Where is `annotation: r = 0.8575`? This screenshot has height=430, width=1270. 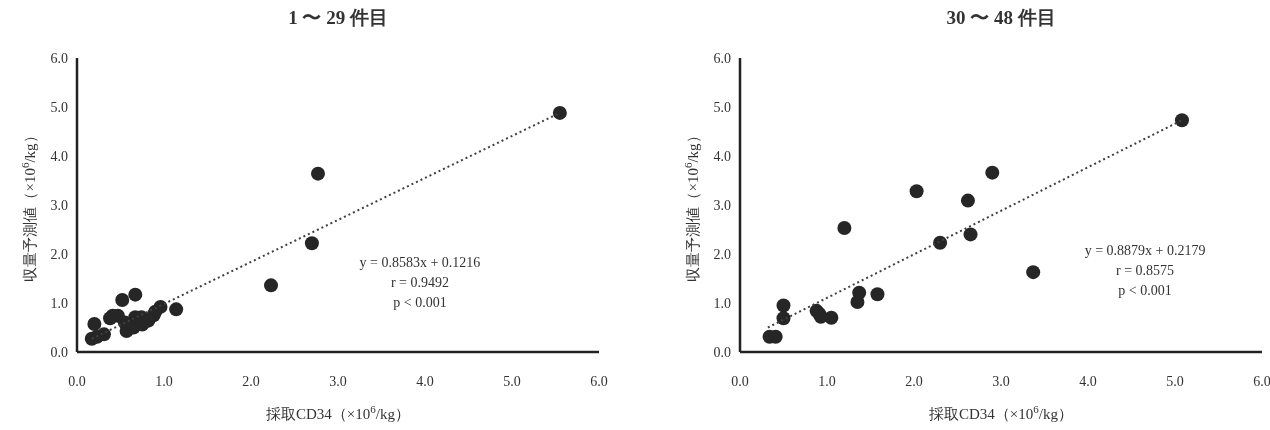 annotation: r = 0.8575 is located at coordinates (1145, 270).